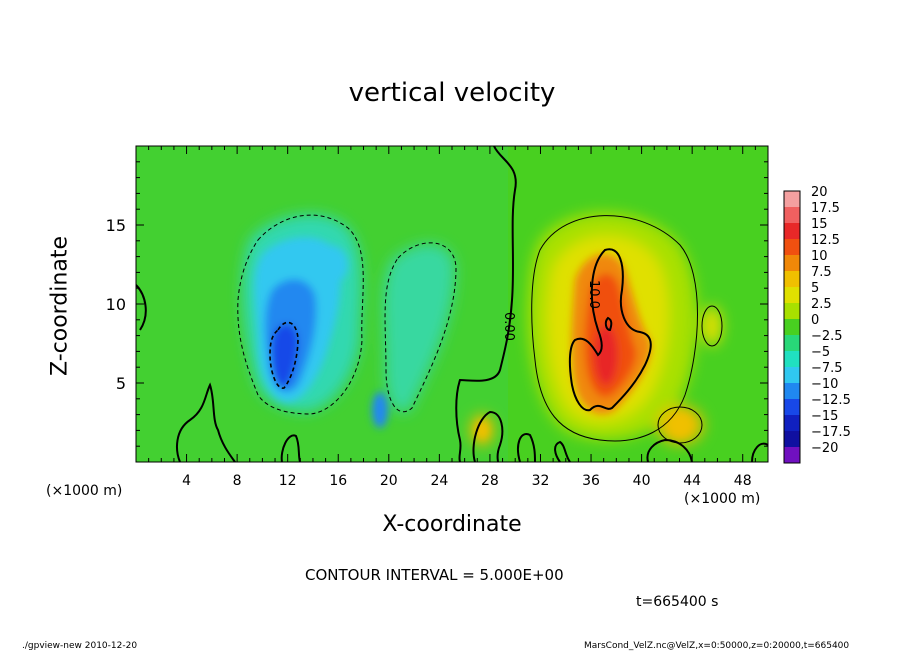 This screenshot has width=904, height=654. Describe the element at coordinates (743, 481) in the screenshot. I see `x-tick-label: 48` at that location.